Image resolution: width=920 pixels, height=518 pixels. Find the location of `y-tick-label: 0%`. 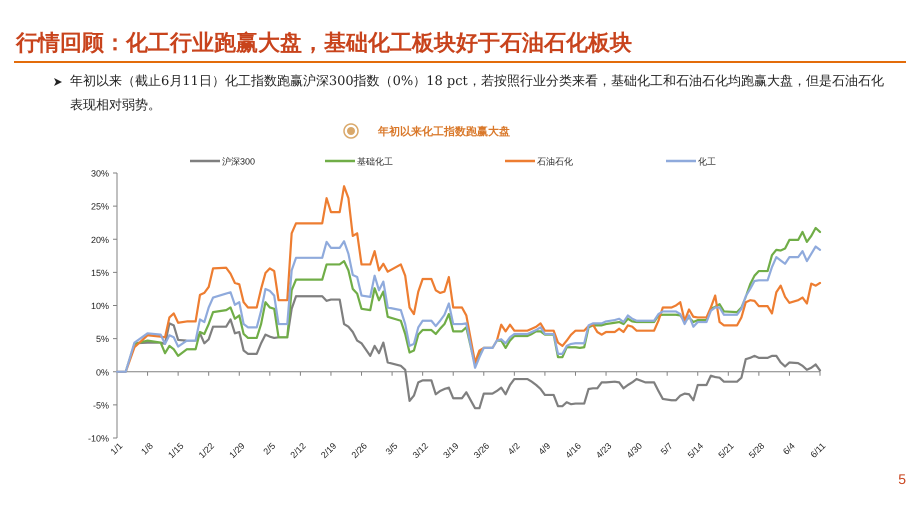

y-tick-label: 0% is located at coordinates (102, 372).